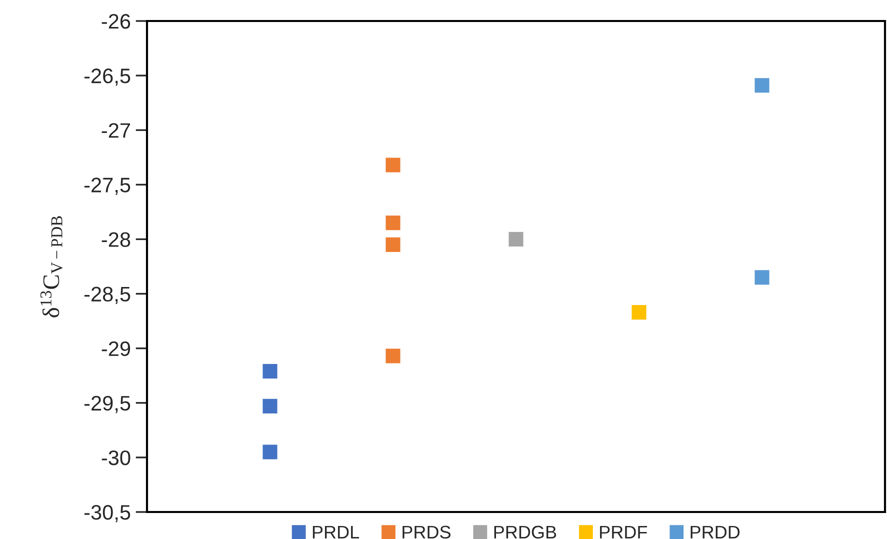  Describe the element at coordinates (715, 532) in the screenshot. I see `legend-label: PRDD` at that location.